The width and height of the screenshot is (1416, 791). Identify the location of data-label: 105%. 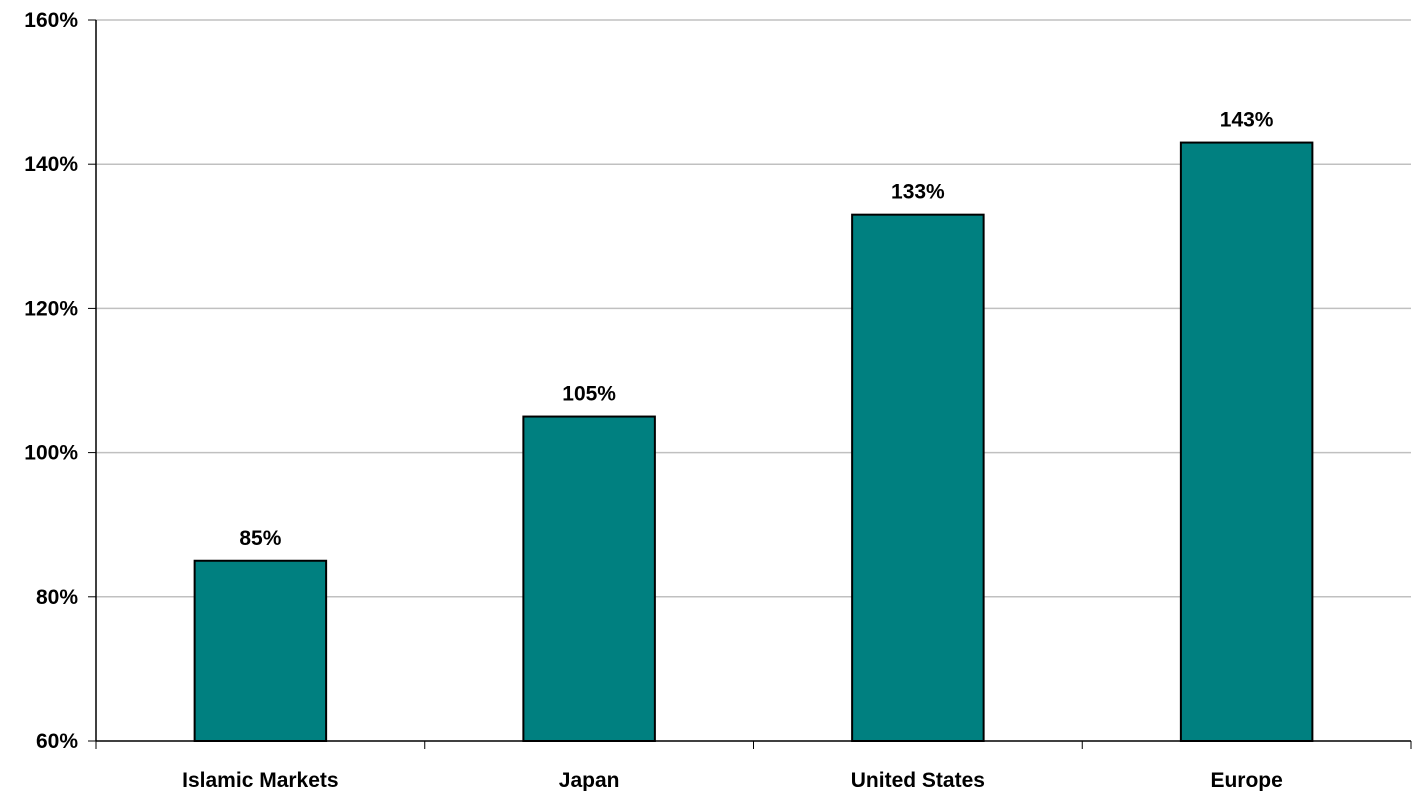
(589, 394).